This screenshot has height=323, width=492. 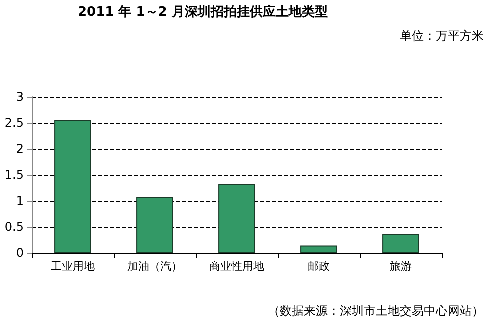 I want to click on text: （数据来源：深圳市土地交易中心网站）, so click(x=376, y=311).